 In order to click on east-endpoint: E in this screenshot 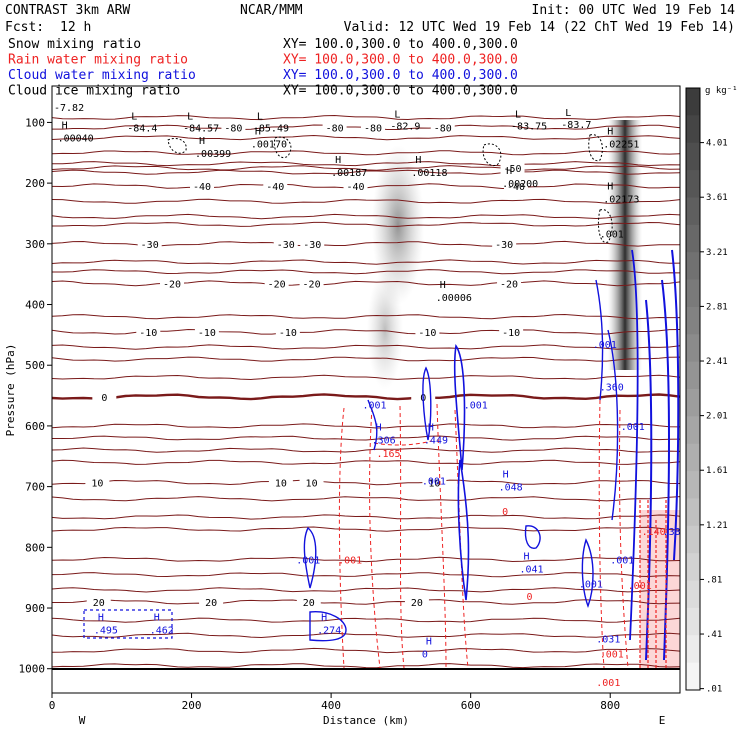, I will do `click(662, 720)`.